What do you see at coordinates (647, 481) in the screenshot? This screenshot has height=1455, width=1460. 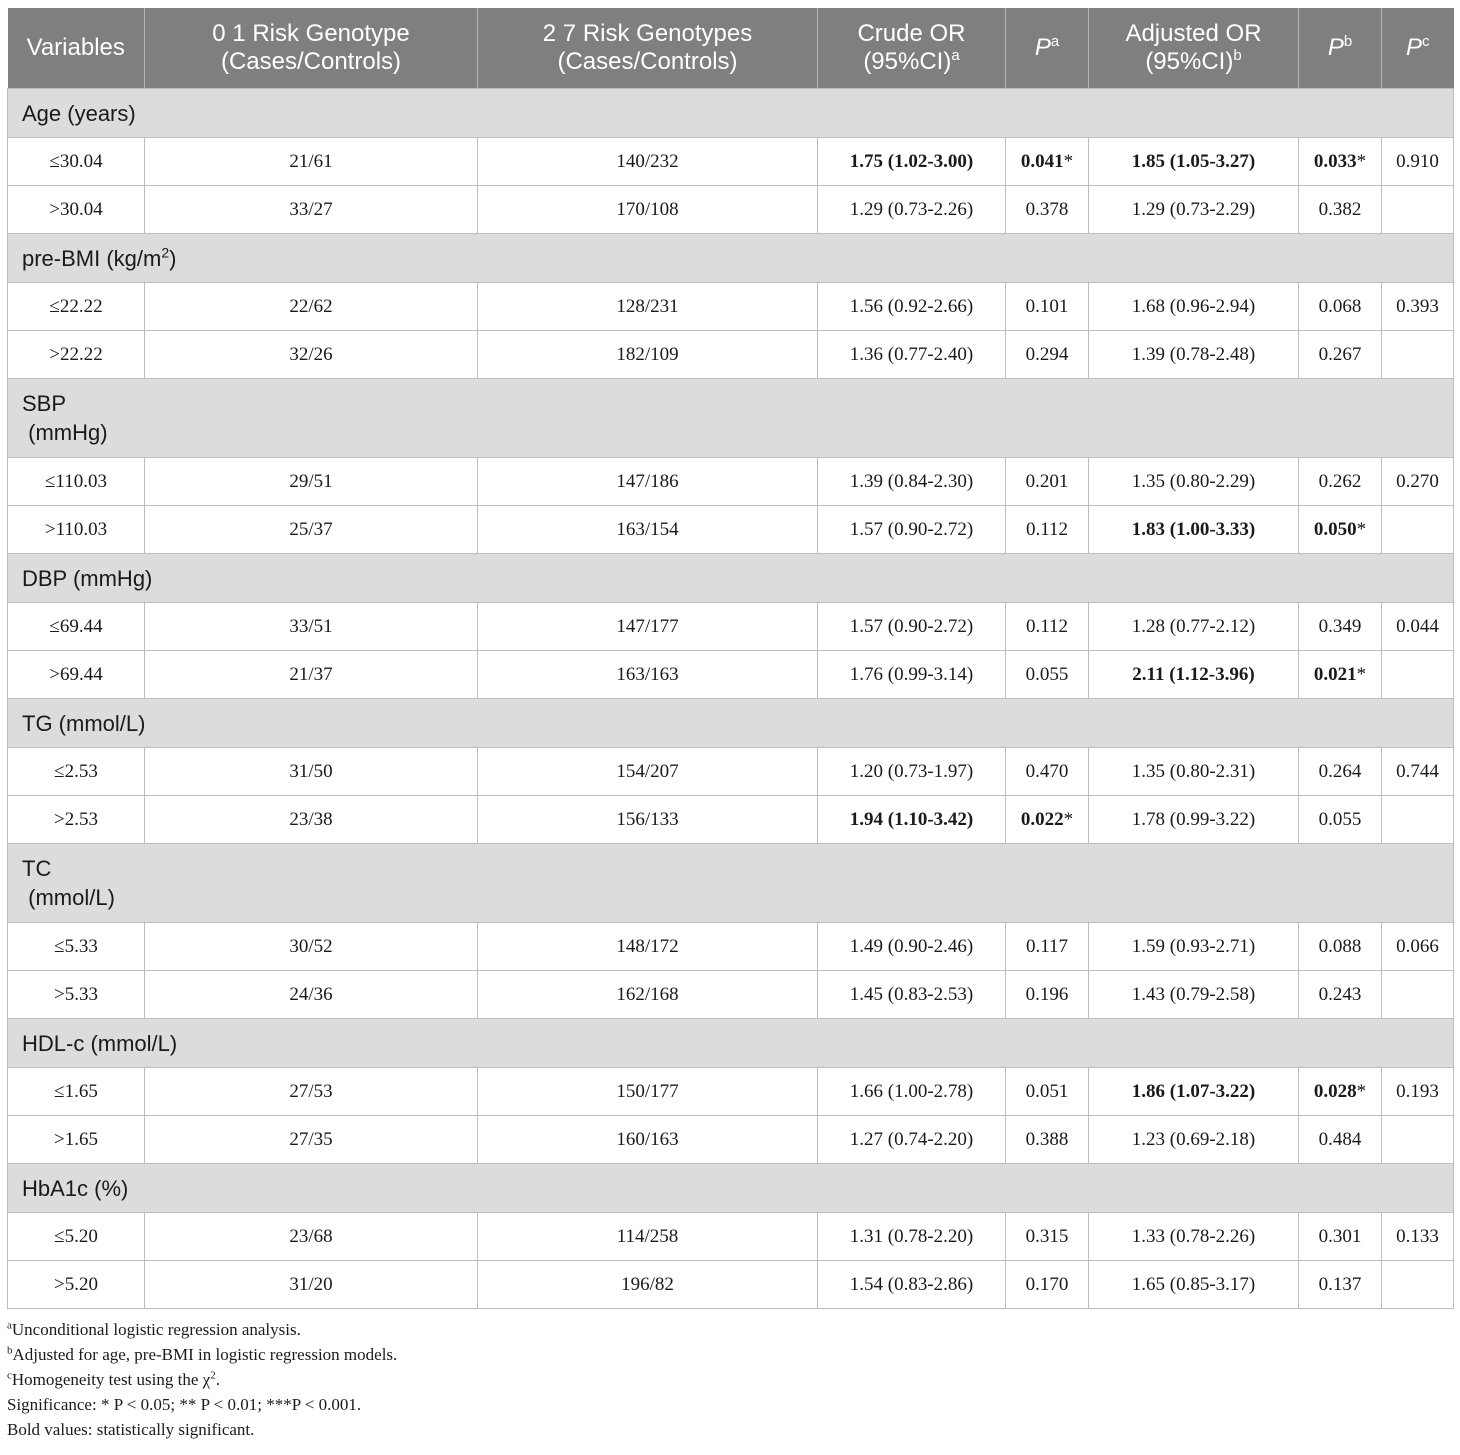 I see `genotype-2-7-cell: 147/186` at bounding box center [647, 481].